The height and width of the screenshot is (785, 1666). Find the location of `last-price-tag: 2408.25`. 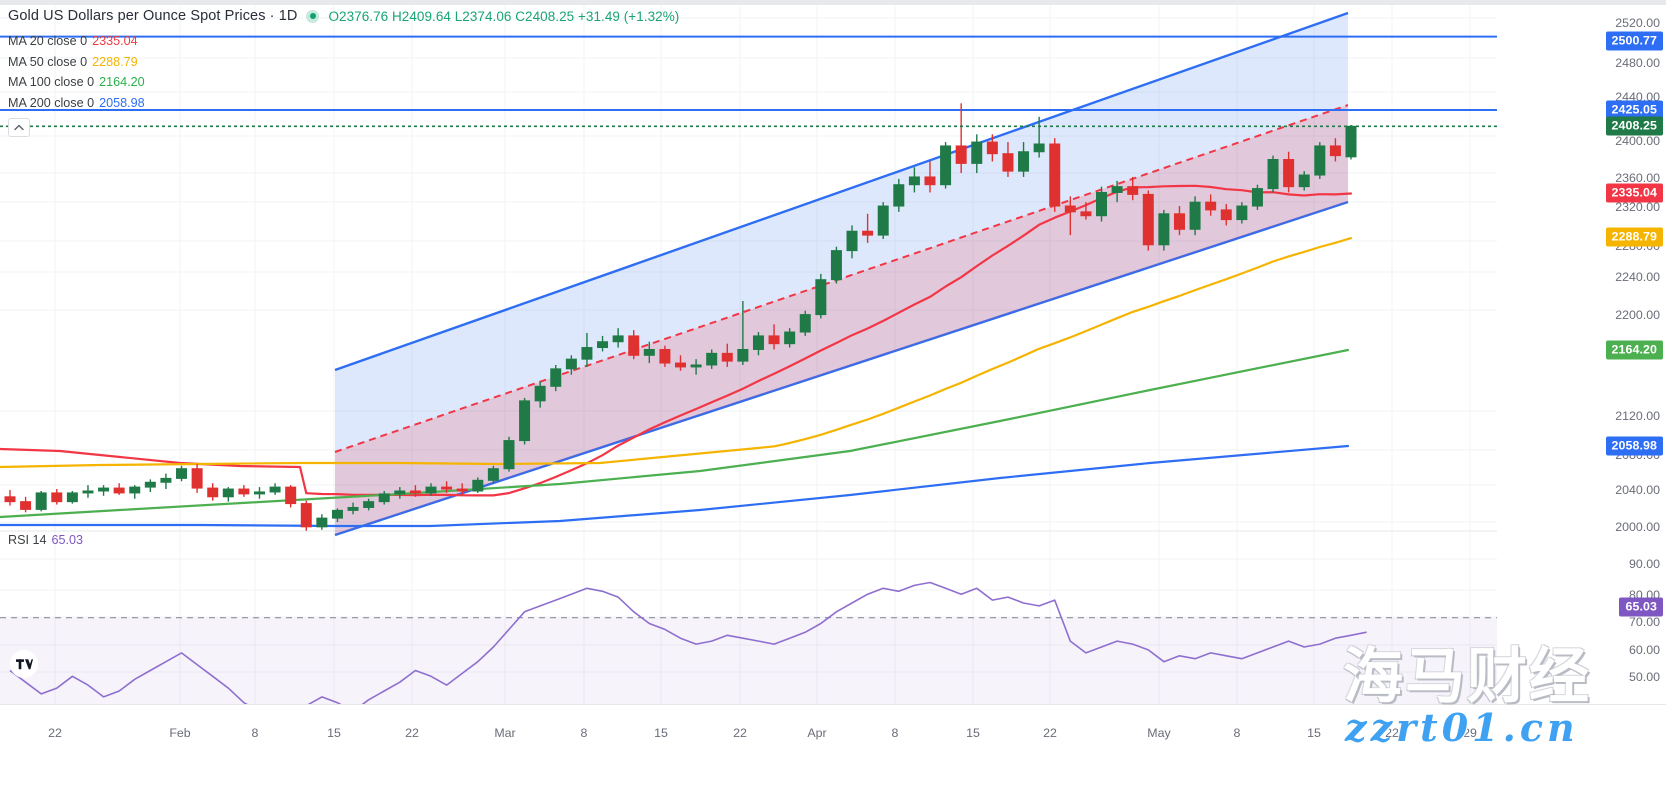

last-price-tag: 2408.25 is located at coordinates (1634, 126).